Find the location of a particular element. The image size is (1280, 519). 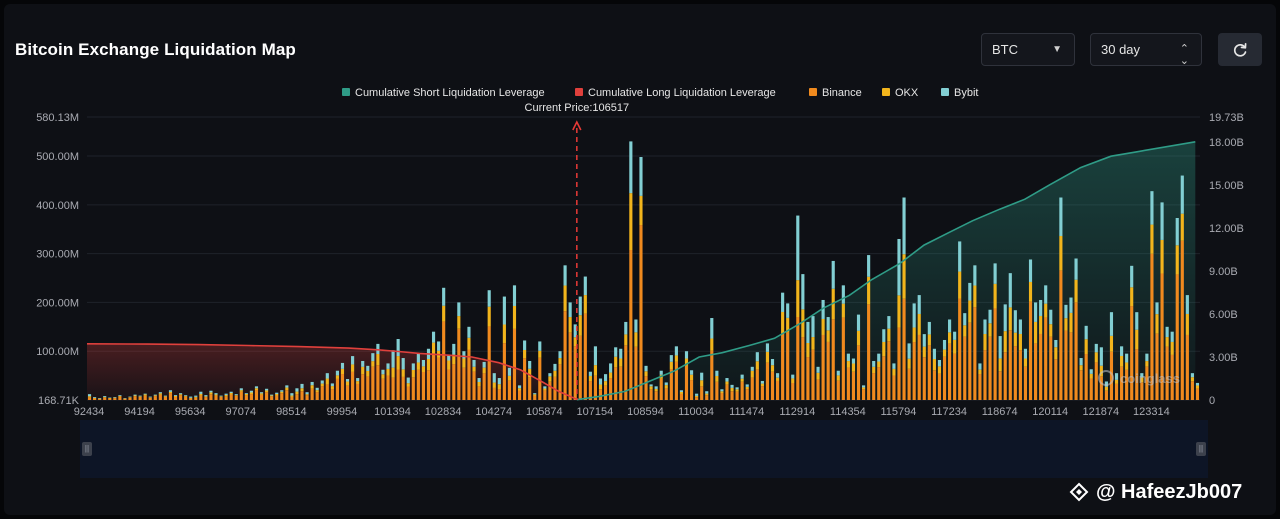

coinglass-watermark: coinglass is located at coordinates (1150, 378).